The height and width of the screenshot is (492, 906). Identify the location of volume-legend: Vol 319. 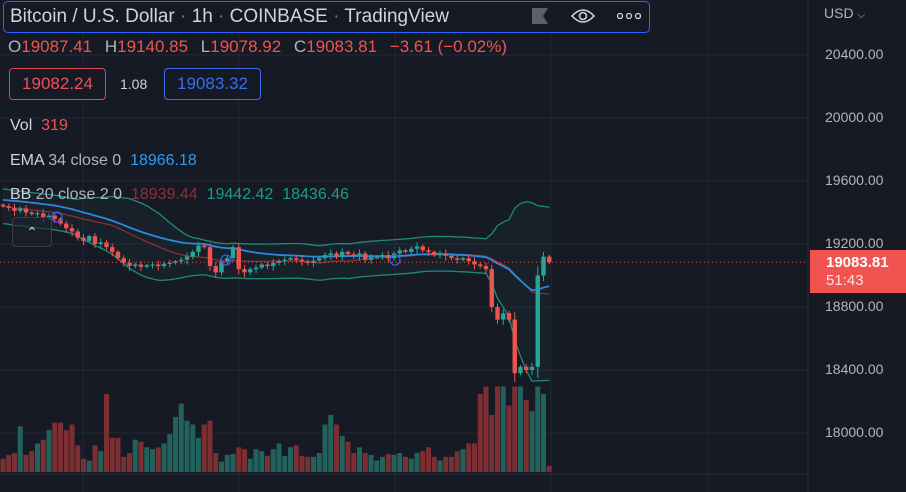
(39, 126).